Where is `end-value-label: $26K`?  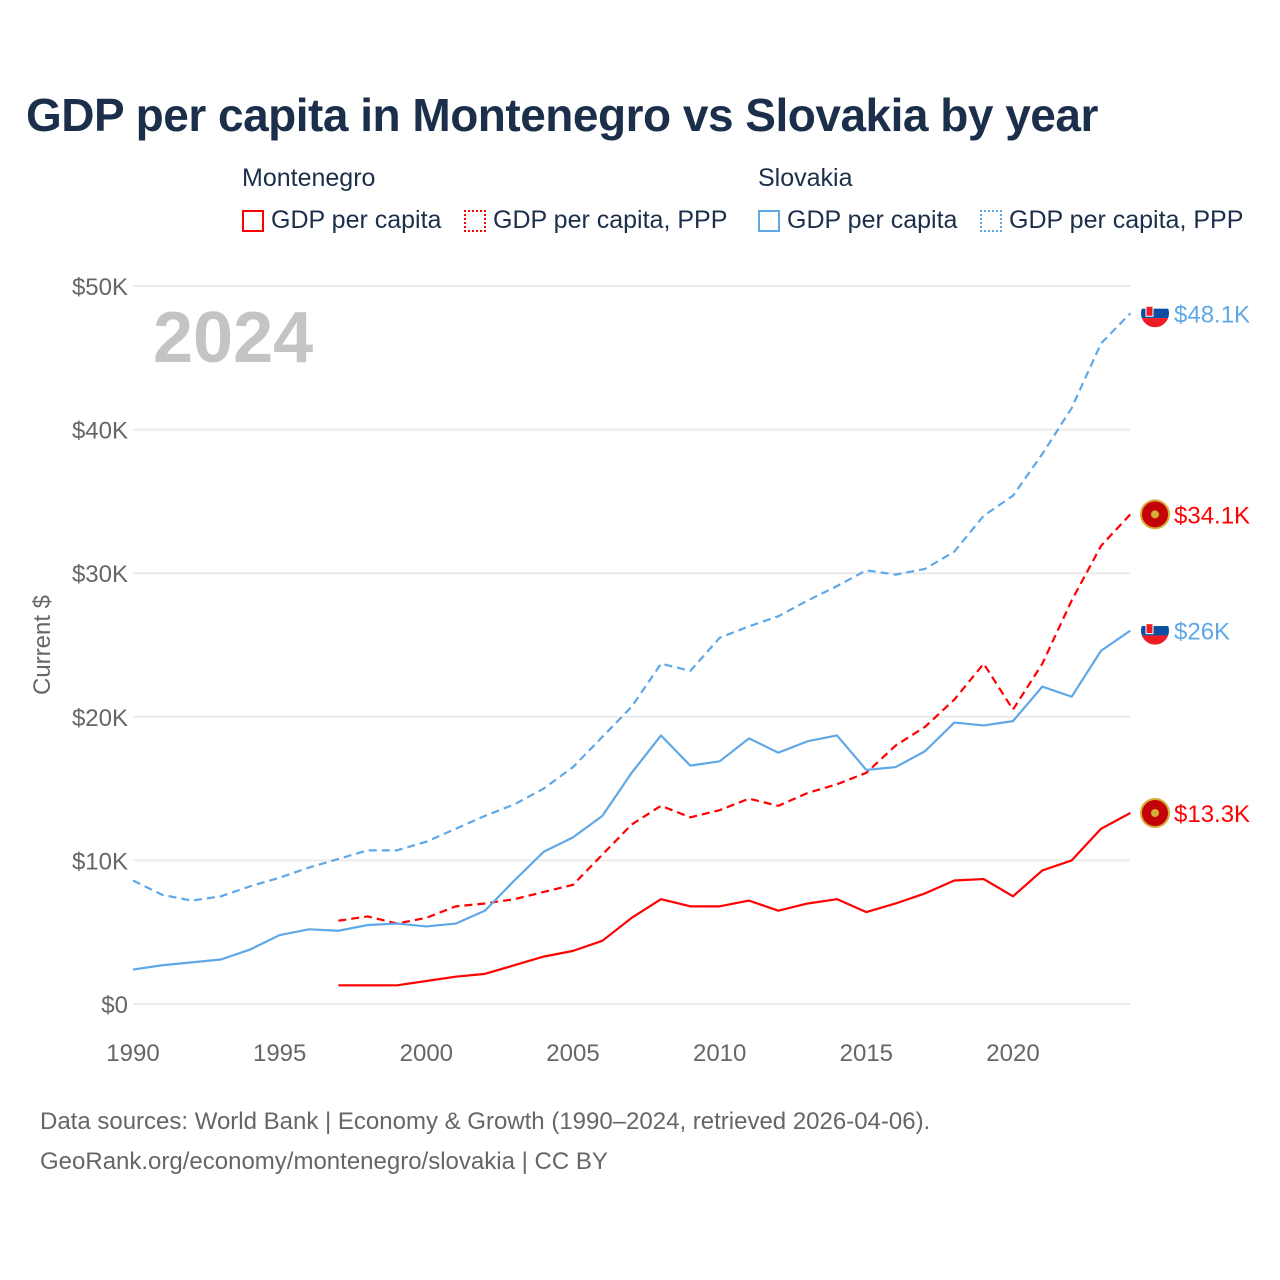
end-value-label: $26K is located at coordinates (1202, 632).